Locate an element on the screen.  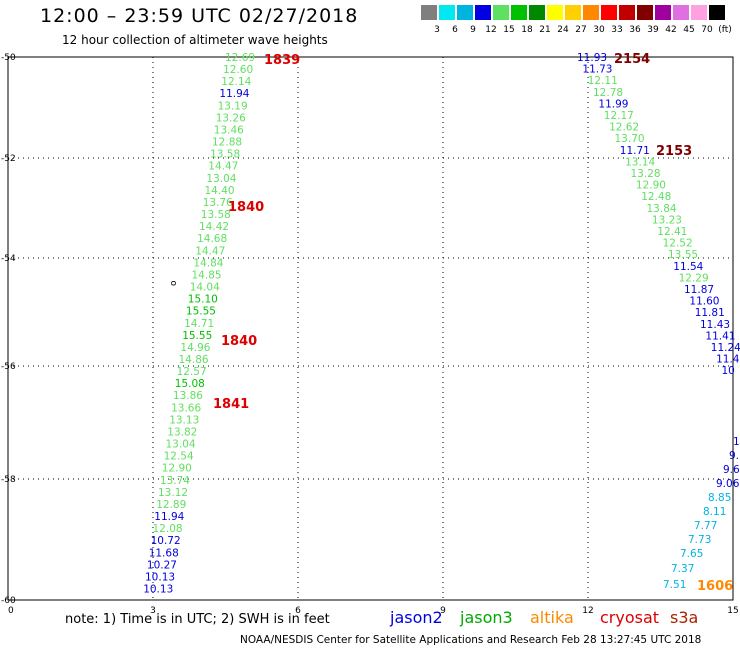
legend-item-jason2: jason2 is located at coordinates (416, 617).